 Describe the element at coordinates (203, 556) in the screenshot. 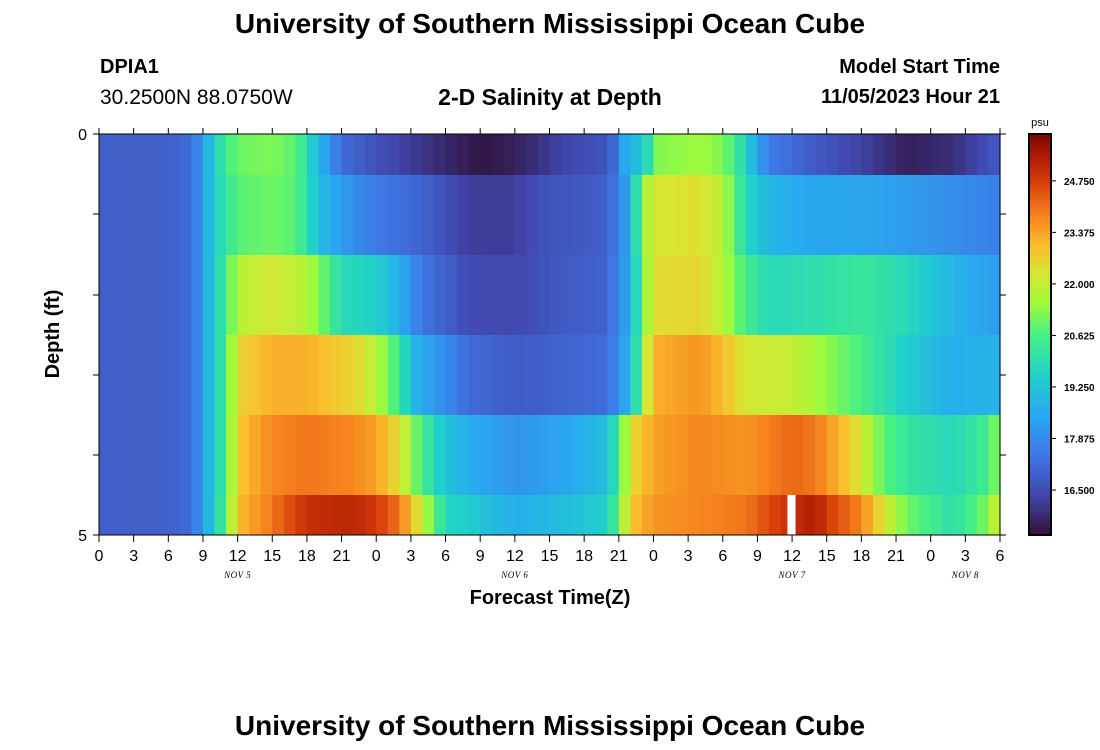

I see `x-tick-label: 9` at that location.